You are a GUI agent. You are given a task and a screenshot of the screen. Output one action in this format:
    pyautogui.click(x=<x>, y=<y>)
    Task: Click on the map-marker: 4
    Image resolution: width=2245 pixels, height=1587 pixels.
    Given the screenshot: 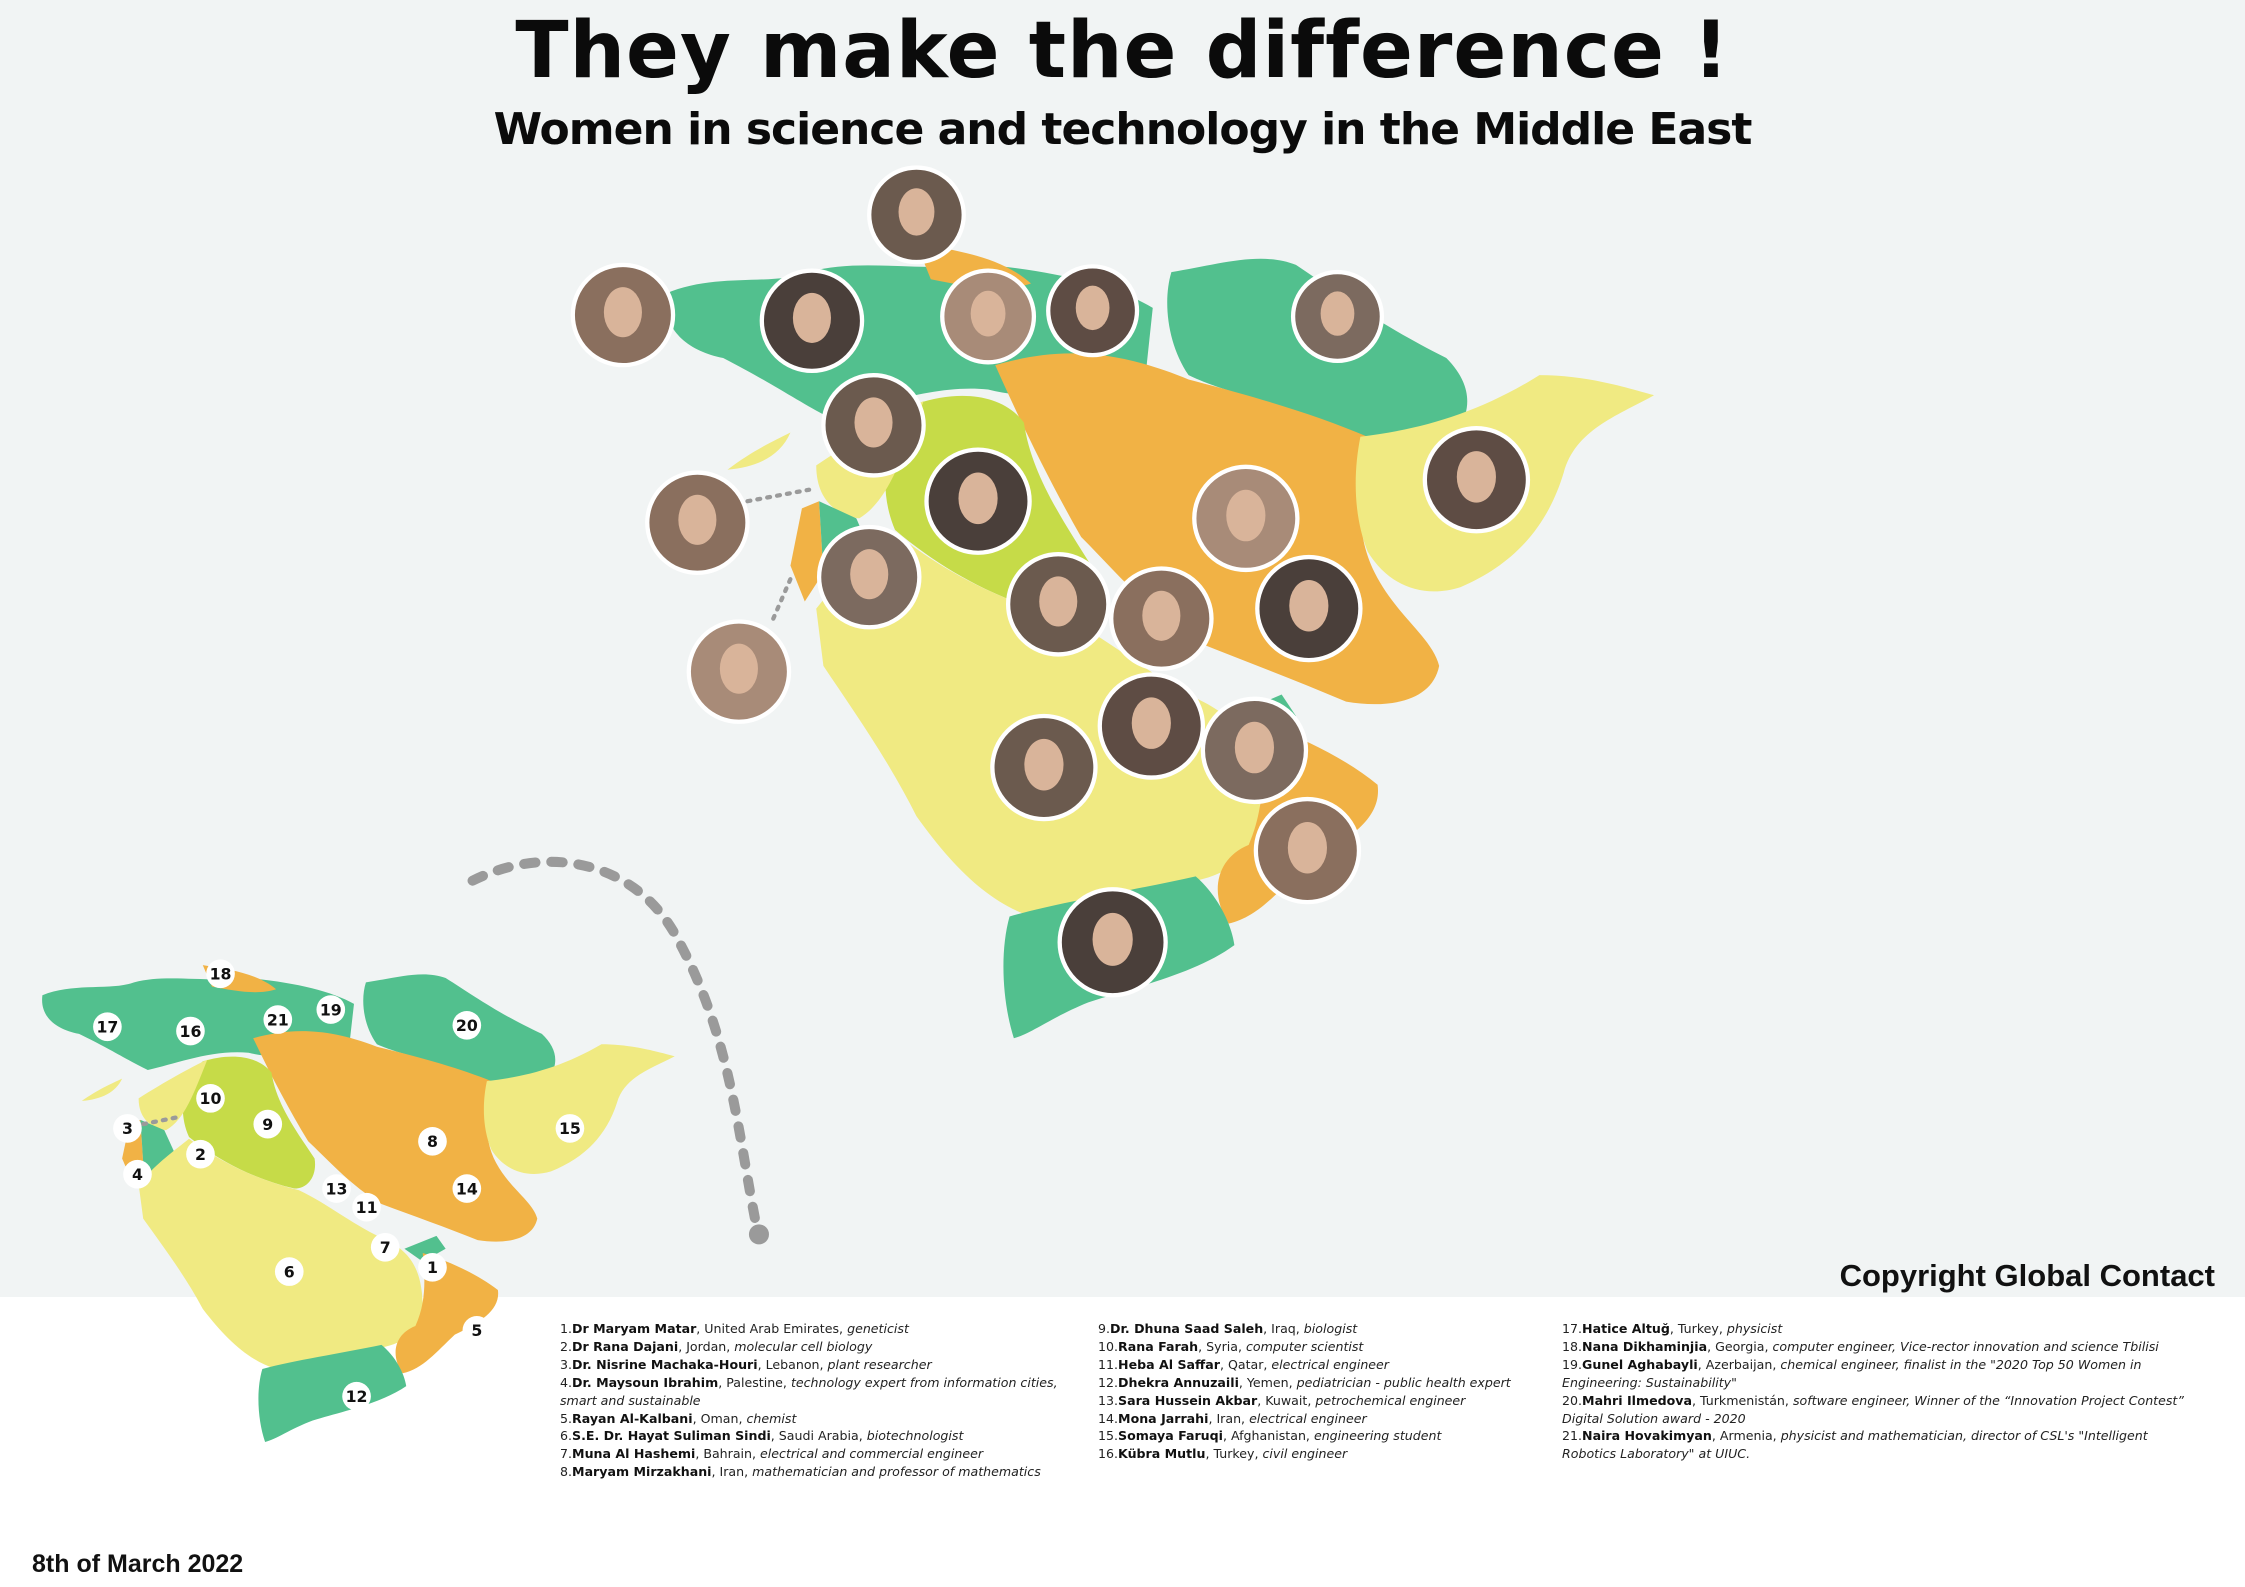 What is the action you would take?
    pyautogui.click(x=137, y=1174)
    